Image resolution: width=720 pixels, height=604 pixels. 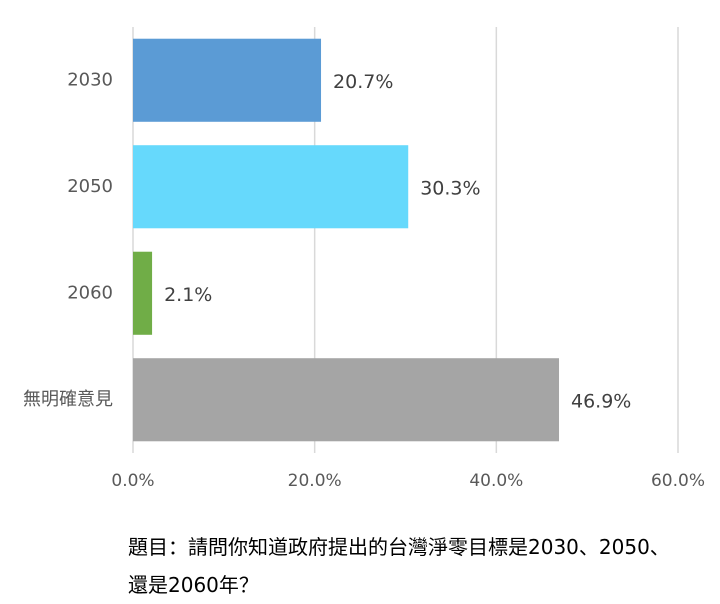 What do you see at coordinates (90, 292) in the screenshot?
I see `y-tick-label: 2060` at bounding box center [90, 292].